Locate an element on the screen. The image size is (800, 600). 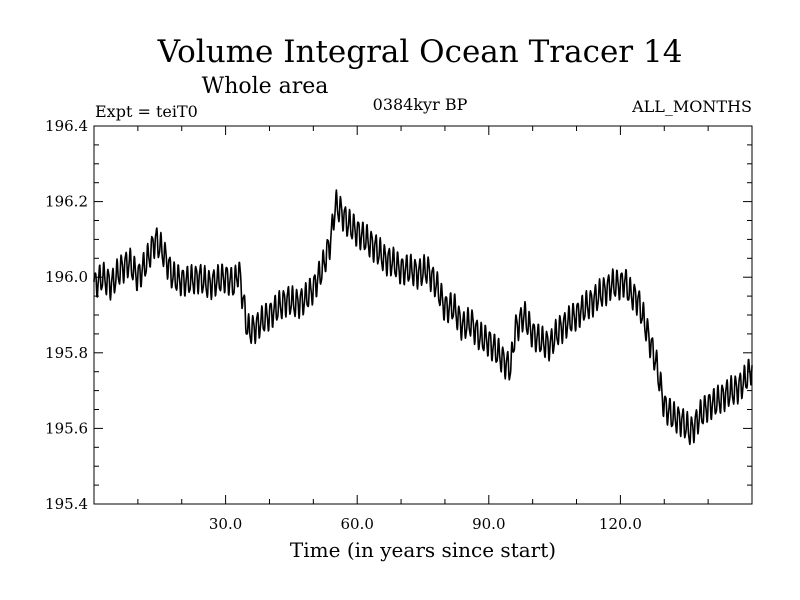
y-tick-label: 195.6 is located at coordinates (66, 428).